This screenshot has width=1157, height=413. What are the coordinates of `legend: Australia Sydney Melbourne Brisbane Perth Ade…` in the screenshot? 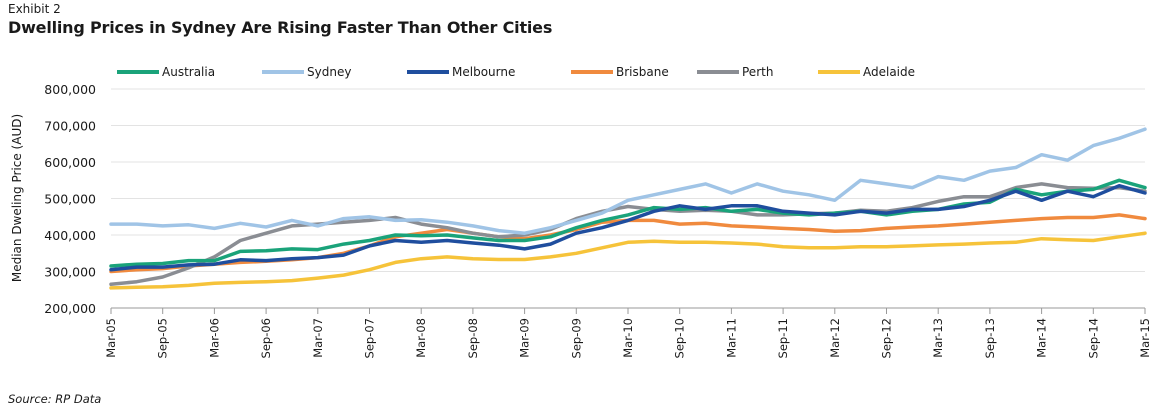 It's located at (516, 72).